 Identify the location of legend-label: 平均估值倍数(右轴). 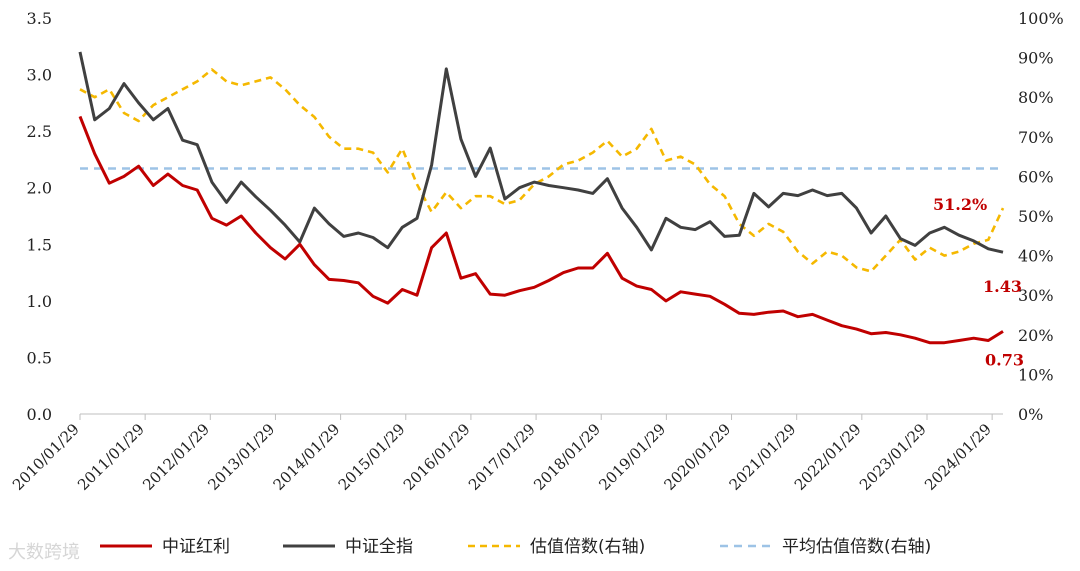
(856, 547).